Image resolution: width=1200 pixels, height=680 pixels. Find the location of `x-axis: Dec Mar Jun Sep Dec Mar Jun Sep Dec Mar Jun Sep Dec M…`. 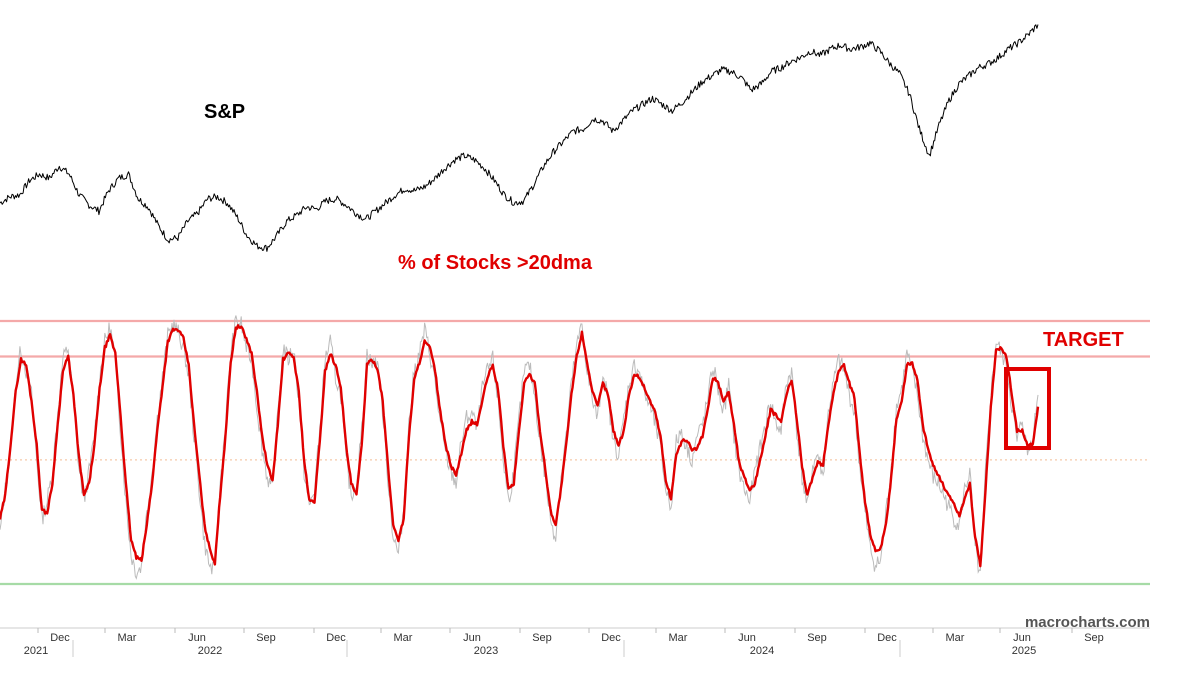

x-axis: Dec Mar Jun Sep Dec Mar Jun Sep Dec Mar Jun Sep Dec M… is located at coordinates (575, 642).